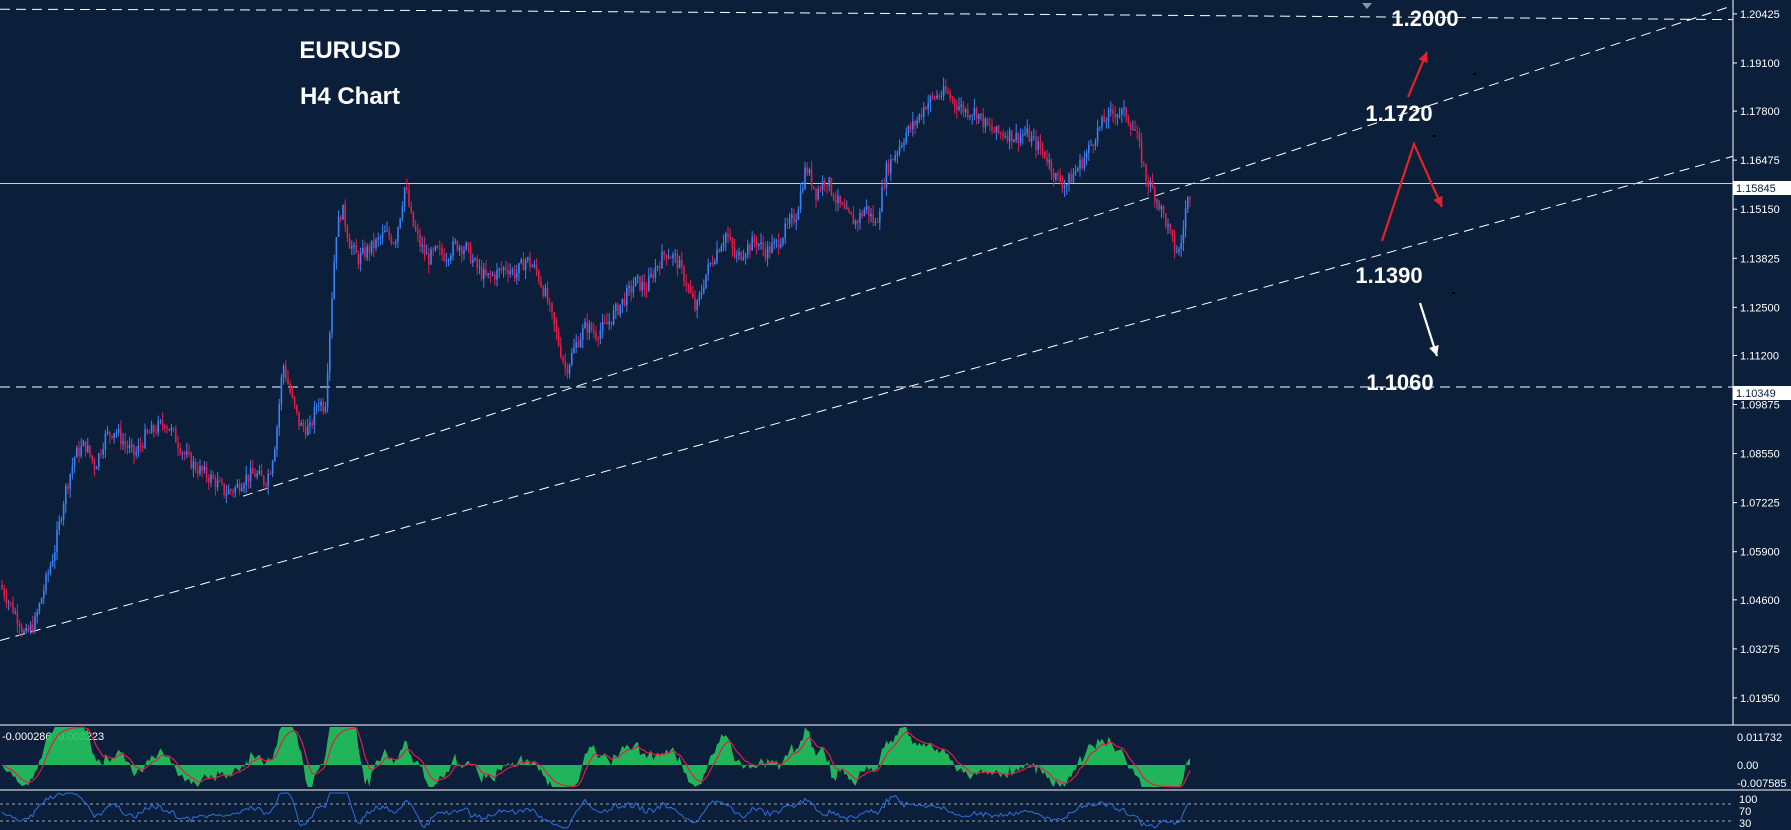  I want to click on rsi-indicator-panel: 100 70 30, so click(878, 811).